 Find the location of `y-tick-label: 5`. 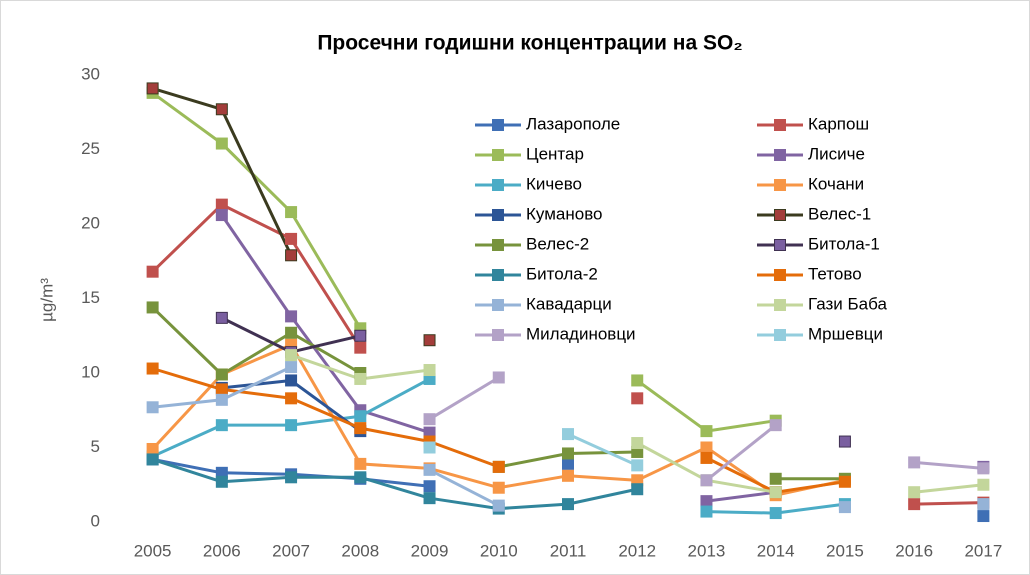

y-tick-label: 5 is located at coordinates (95, 446).